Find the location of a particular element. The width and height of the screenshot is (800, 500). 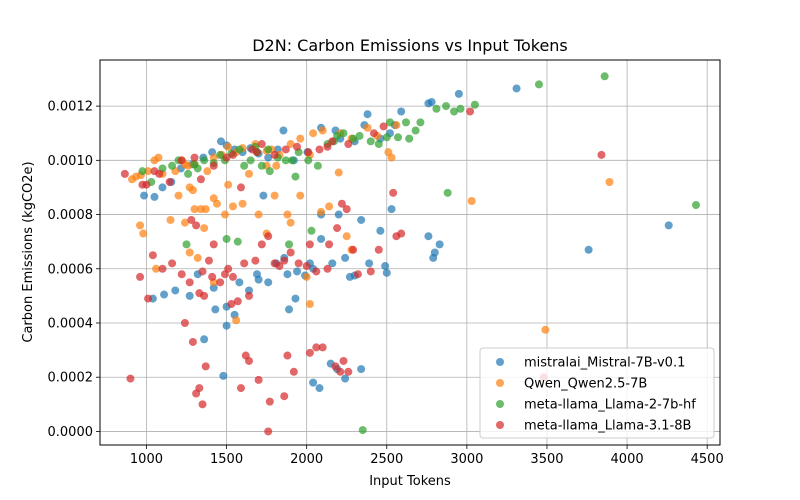

x-tick-label: 4000 is located at coordinates (627, 459).